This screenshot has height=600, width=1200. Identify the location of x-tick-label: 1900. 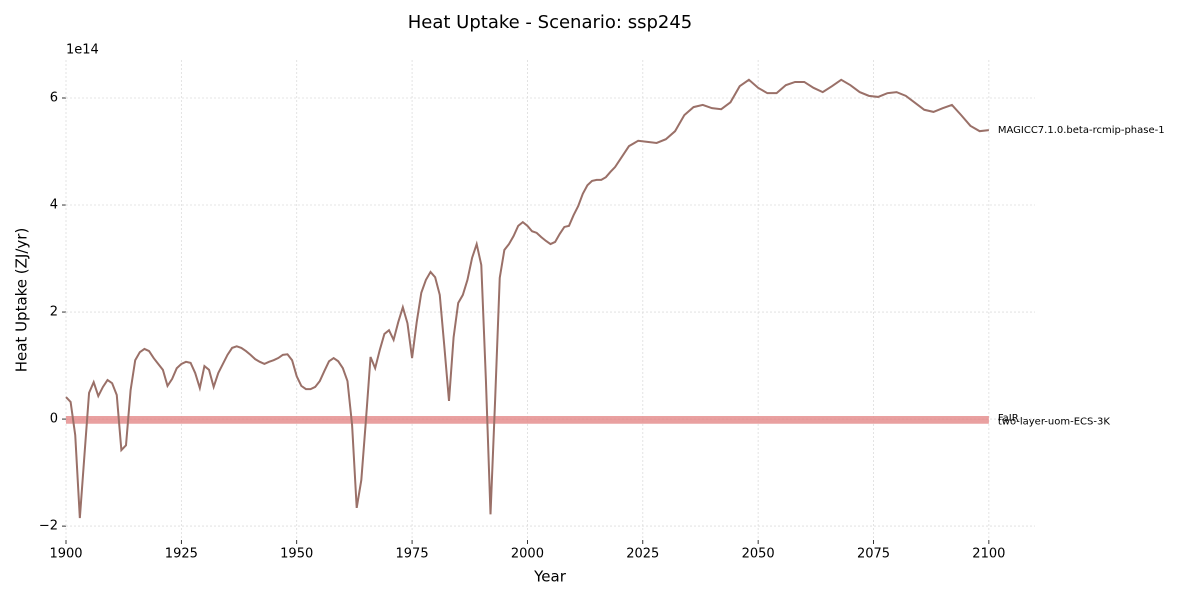
(65, 554).